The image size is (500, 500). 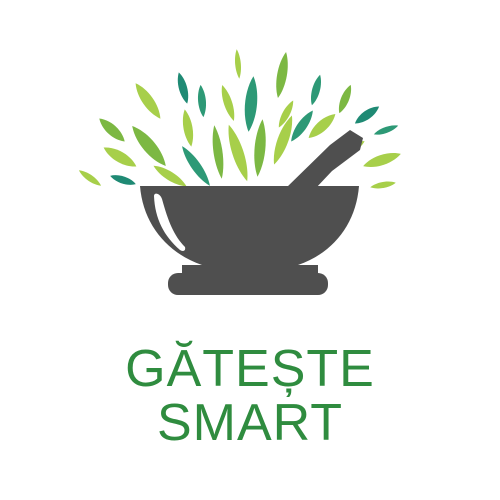 I want to click on mortar-bowl, so click(x=249, y=240).